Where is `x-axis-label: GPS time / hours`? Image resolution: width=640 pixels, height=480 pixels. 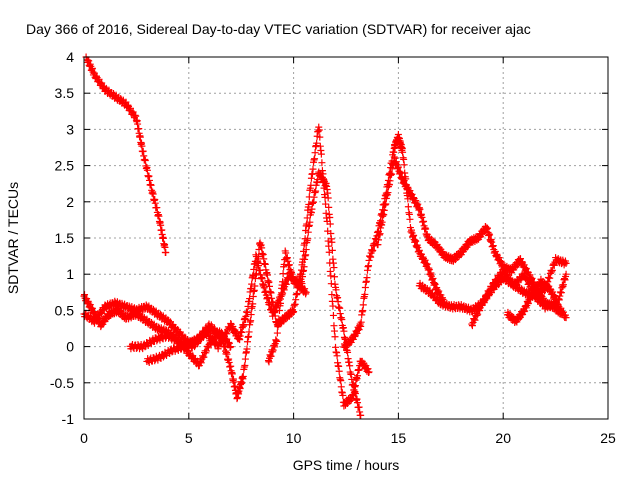 x-axis-label: GPS time / hours is located at coordinates (346, 465).